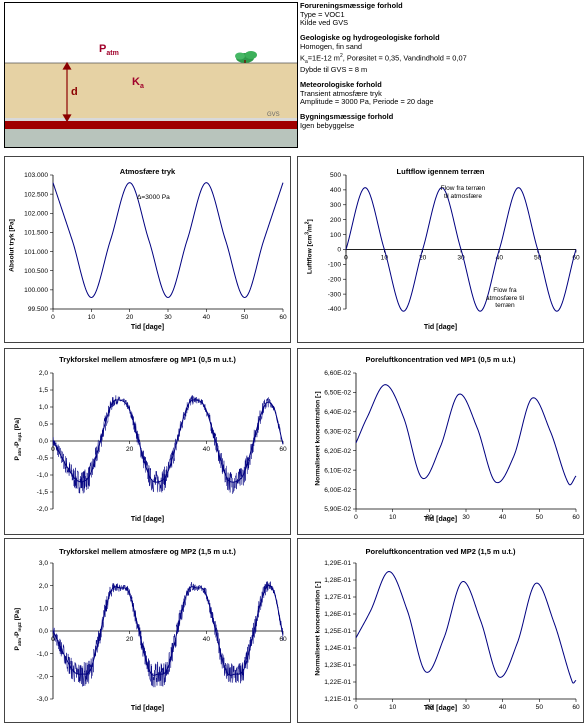 The width and height of the screenshot is (585, 724). Describe the element at coordinates (337, 431) in the screenshot. I see `y-tick-label: 6,30E-02` at that location.